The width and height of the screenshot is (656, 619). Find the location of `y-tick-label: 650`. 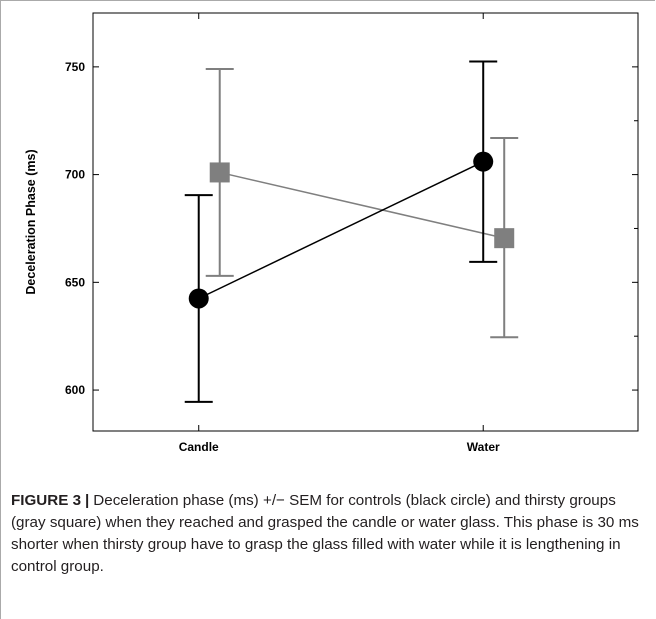

y-tick-label: 650 is located at coordinates (75, 282).